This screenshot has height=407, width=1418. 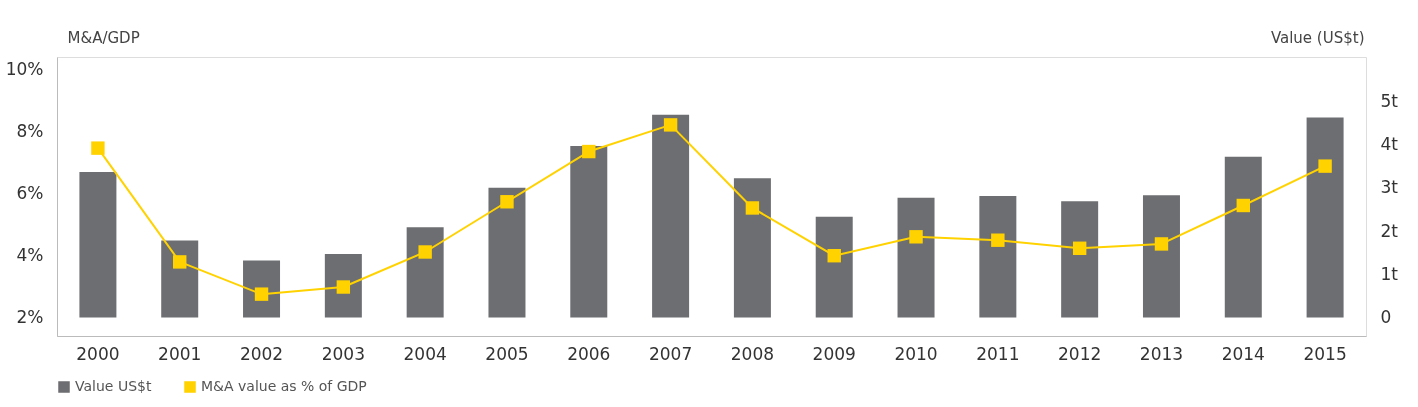 What do you see at coordinates (998, 353) in the screenshot?
I see `x-tick-label: 2011` at bounding box center [998, 353].